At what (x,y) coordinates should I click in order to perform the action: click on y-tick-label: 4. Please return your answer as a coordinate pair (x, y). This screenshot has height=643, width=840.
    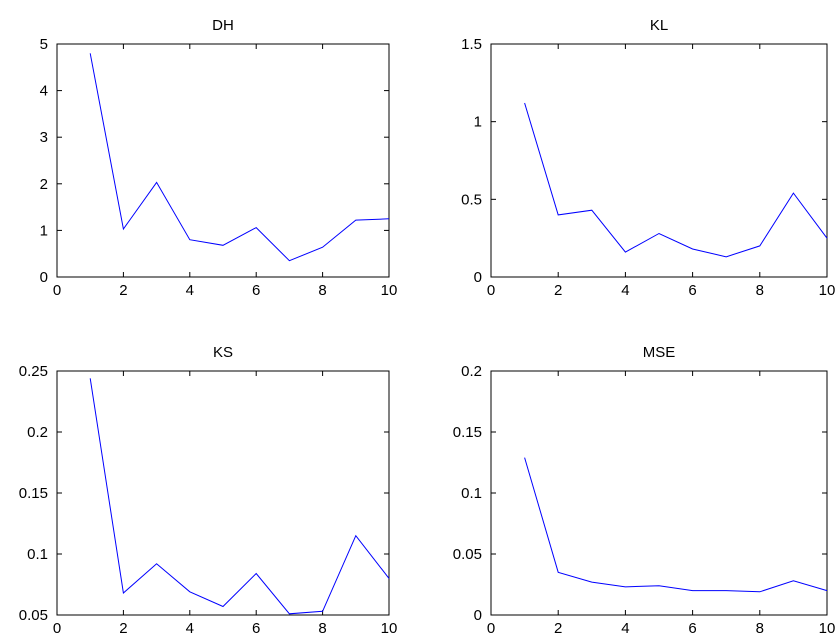
    Looking at the image, I should click on (44, 91).